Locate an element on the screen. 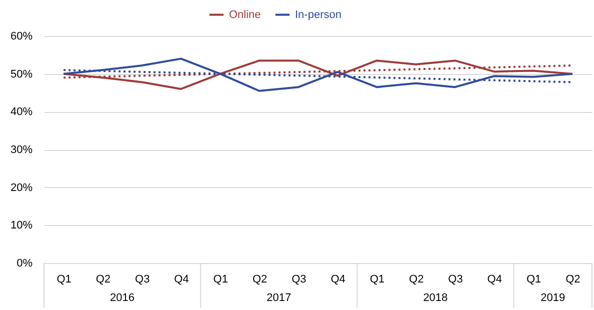 This screenshot has width=594, height=310. y-tick-label: 40% is located at coordinates (21, 112).